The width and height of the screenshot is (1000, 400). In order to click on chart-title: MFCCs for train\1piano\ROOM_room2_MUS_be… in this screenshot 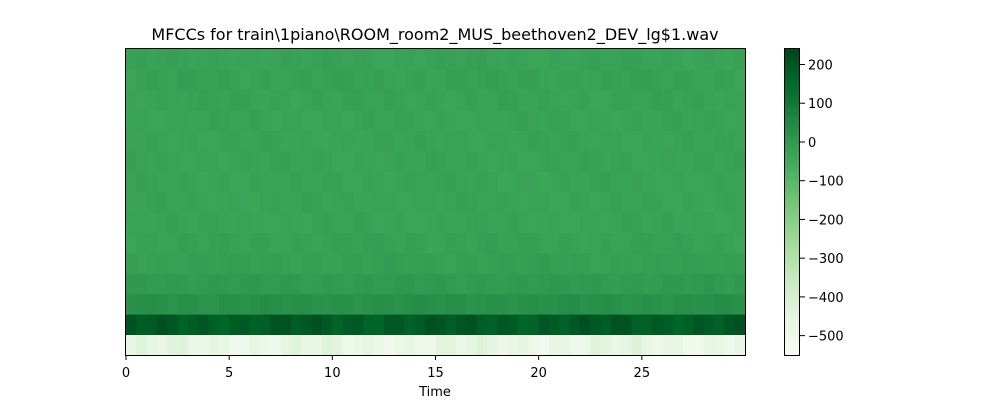, I will do `click(434, 35)`.